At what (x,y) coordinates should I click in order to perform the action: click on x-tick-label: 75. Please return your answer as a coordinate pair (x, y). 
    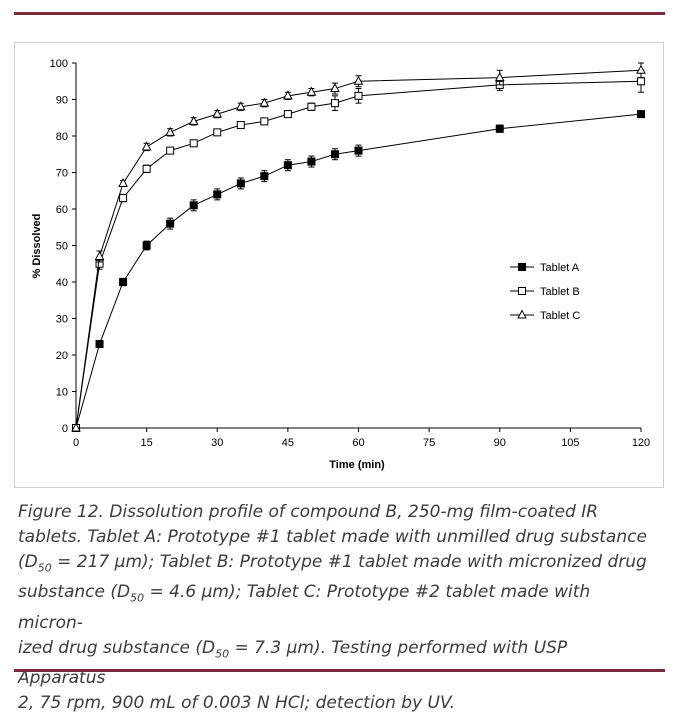
    Looking at the image, I should click on (429, 443).